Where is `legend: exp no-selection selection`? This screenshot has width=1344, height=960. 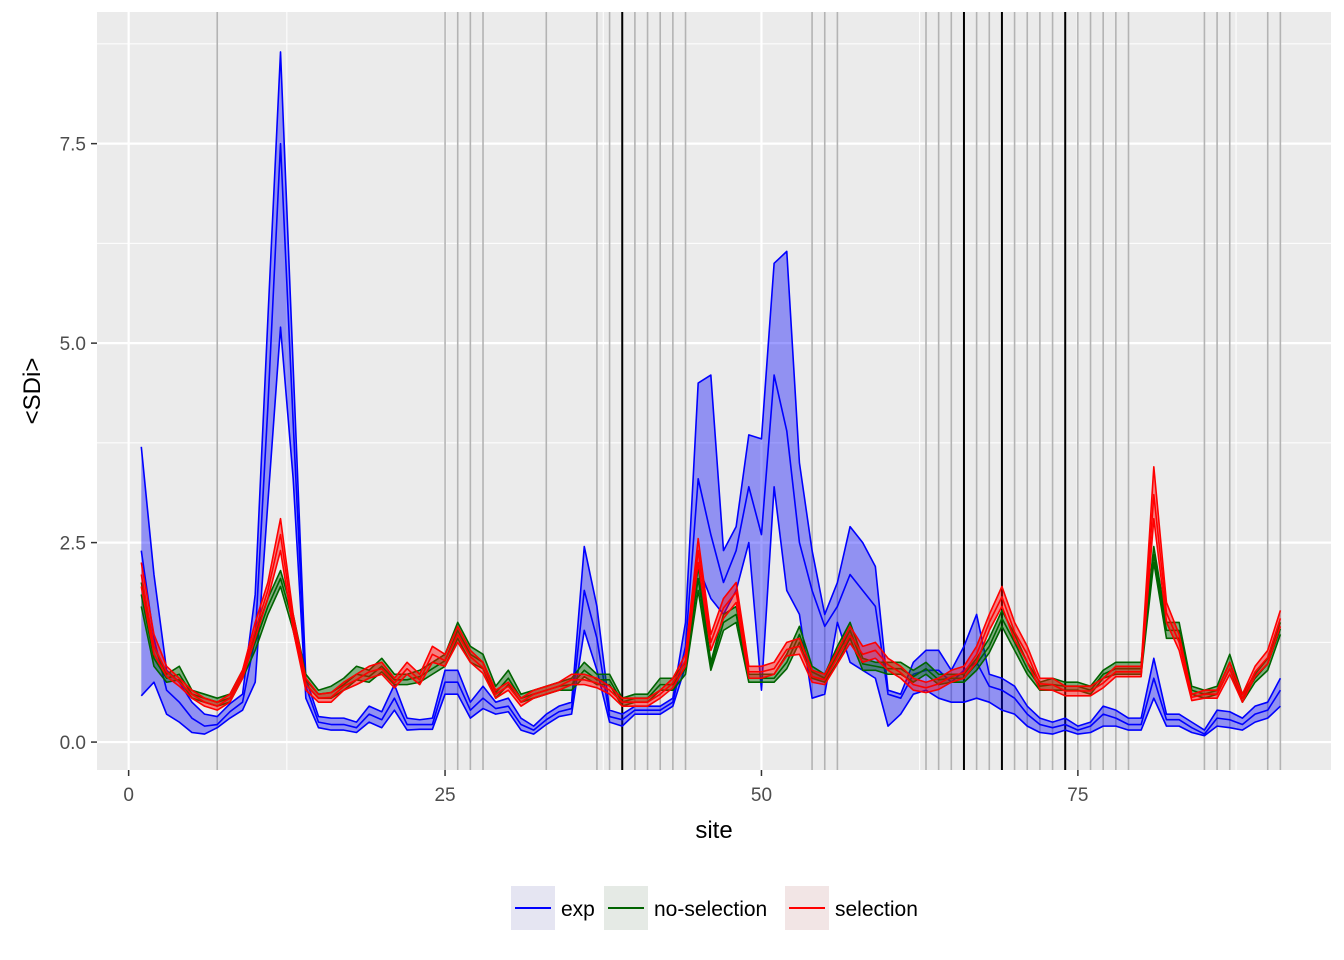 legend: exp no-selection selection is located at coordinates (714, 908).